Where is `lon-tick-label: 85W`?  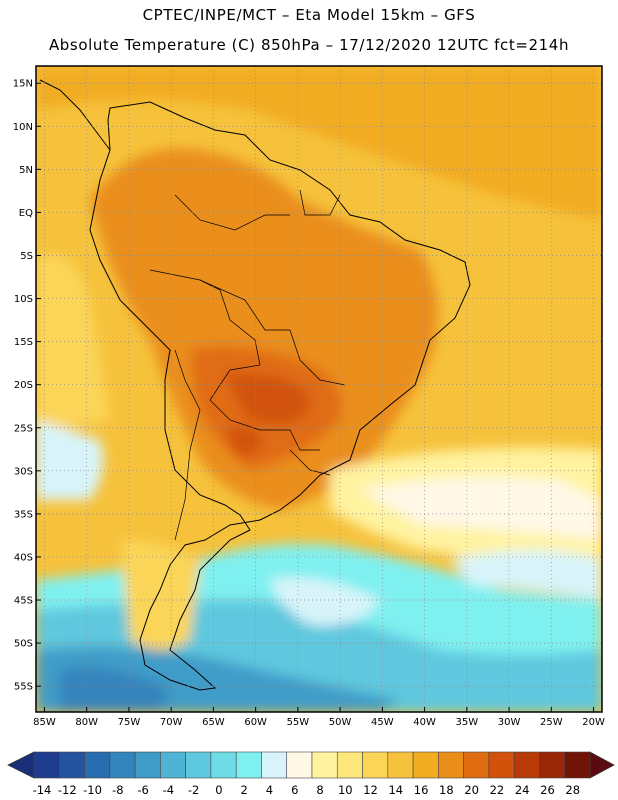 lon-tick-label: 85W is located at coordinates (44, 722).